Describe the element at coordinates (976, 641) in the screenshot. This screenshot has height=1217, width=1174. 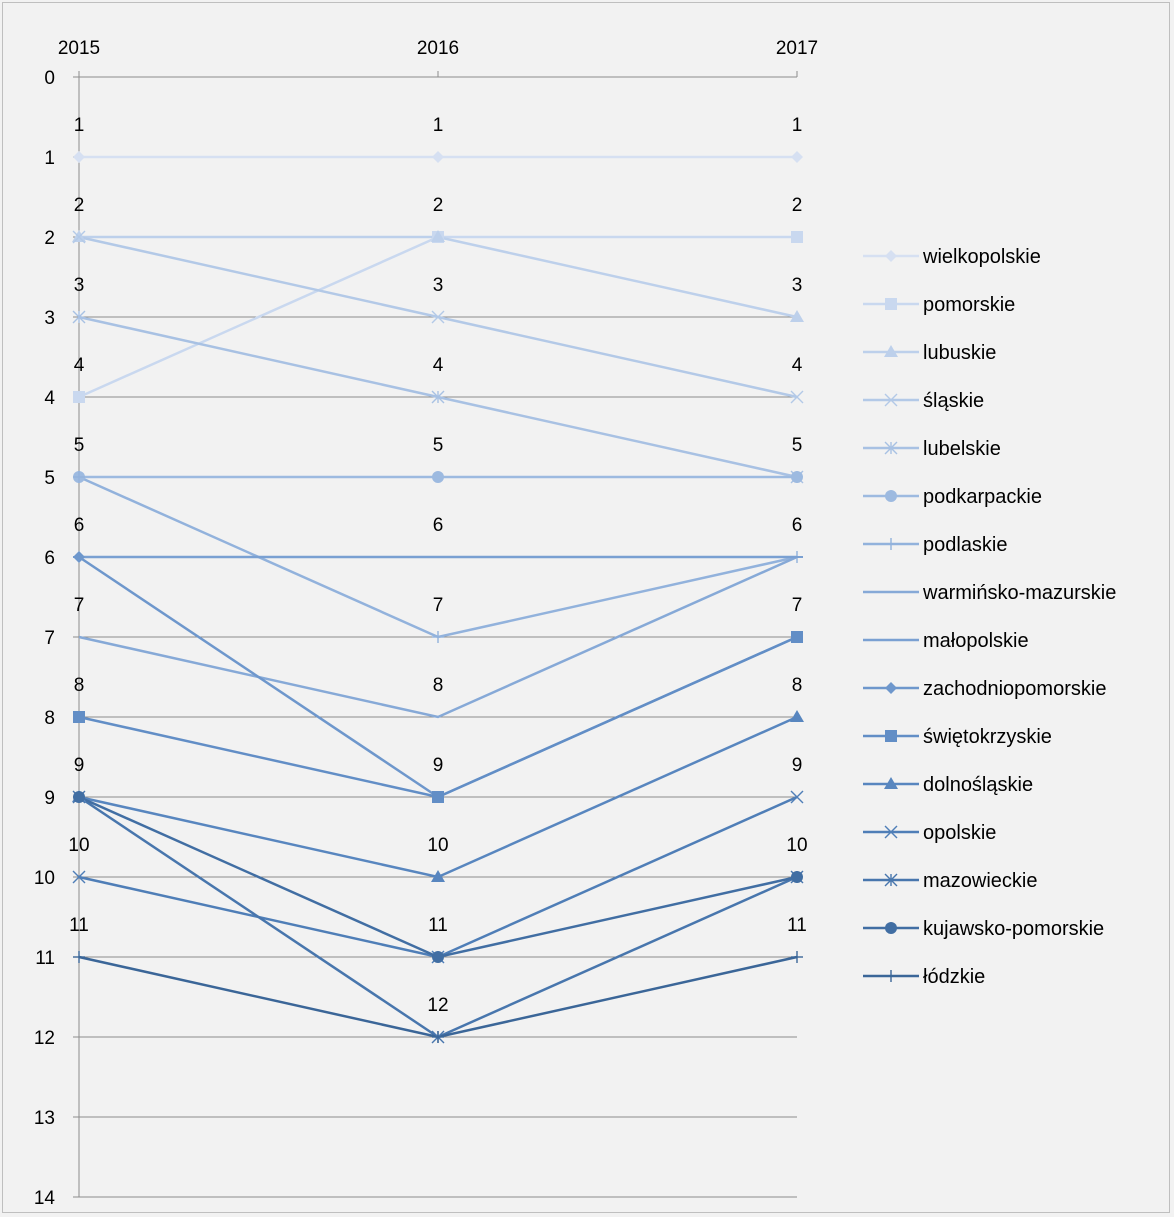
I see `legend-label: małopolskie` at that location.